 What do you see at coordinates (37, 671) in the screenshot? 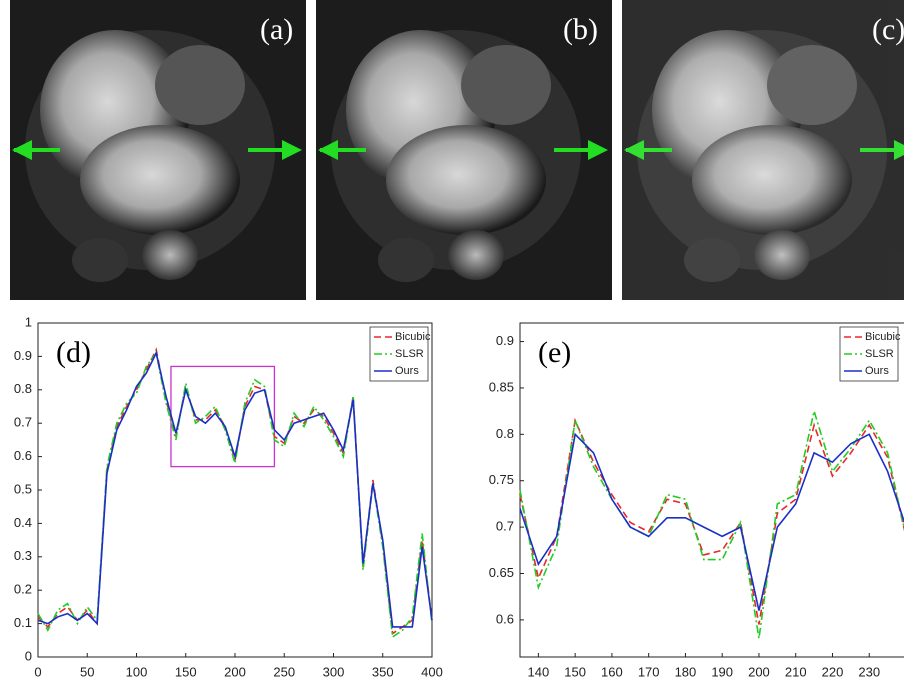
I see `x-tick-label: 0` at bounding box center [37, 671].